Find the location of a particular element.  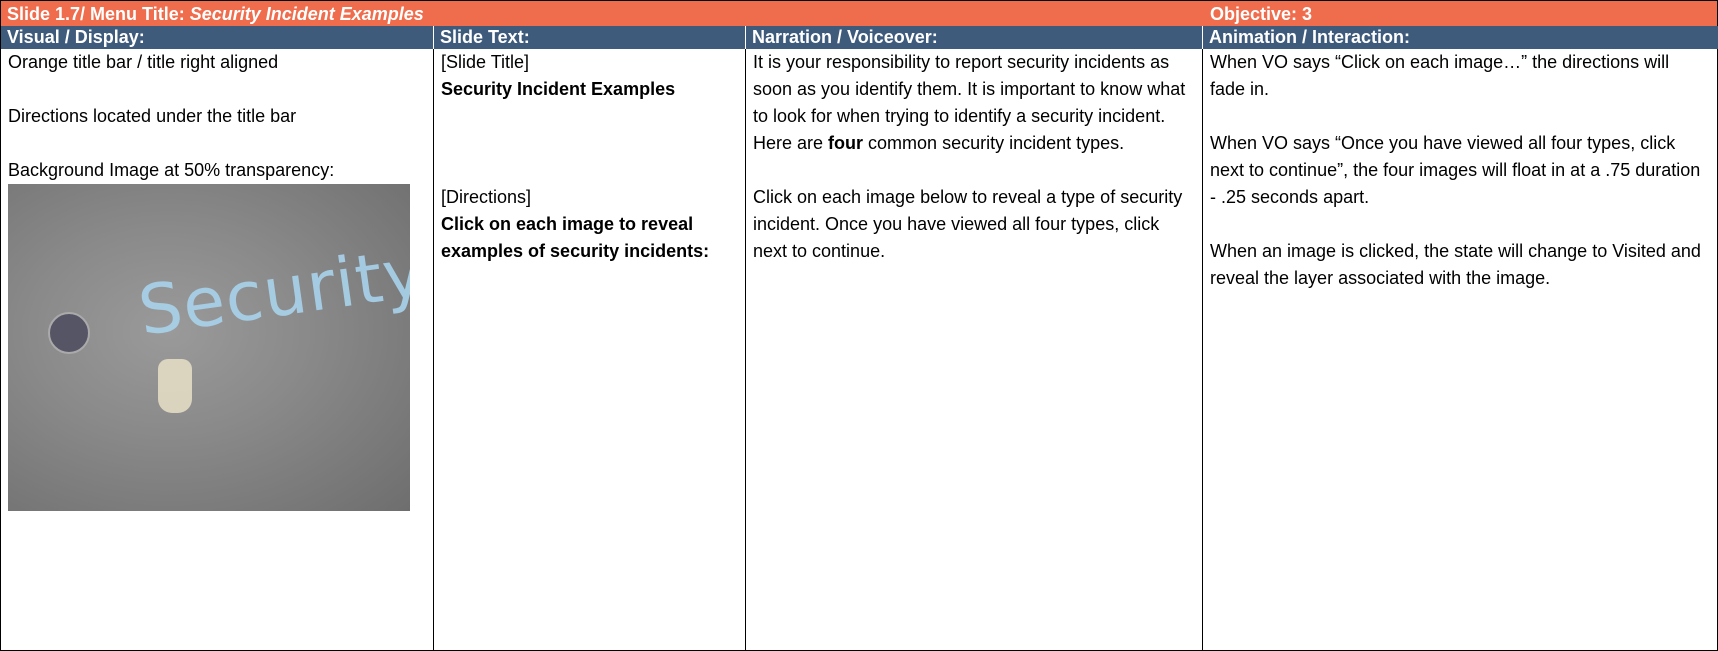

text-run: Background Image at 50% transparency: is located at coordinates (171, 170).